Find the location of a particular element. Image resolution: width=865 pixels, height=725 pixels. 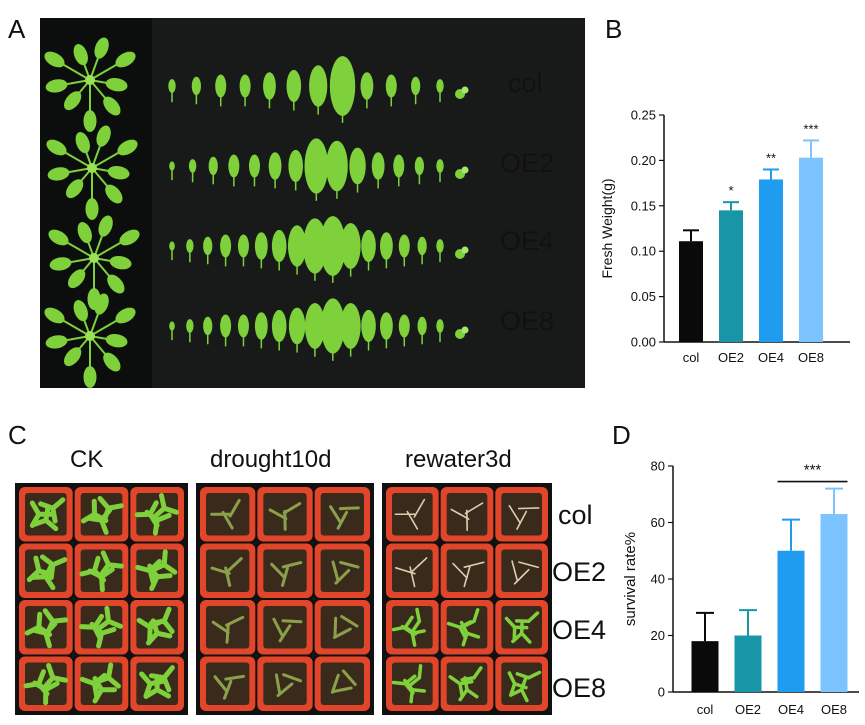

tray-ck is located at coordinates (101, 599).